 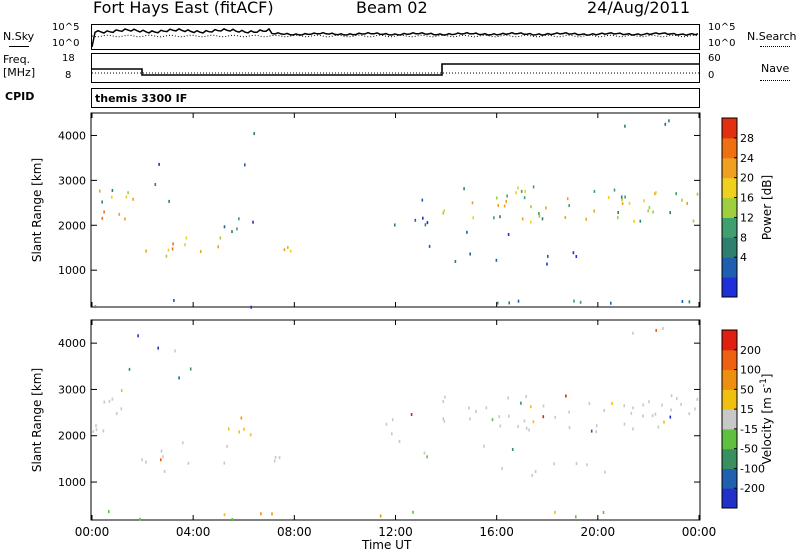 What do you see at coordinates (294, 532) in the screenshot?
I see `x-tick-label: 08:00` at bounding box center [294, 532].